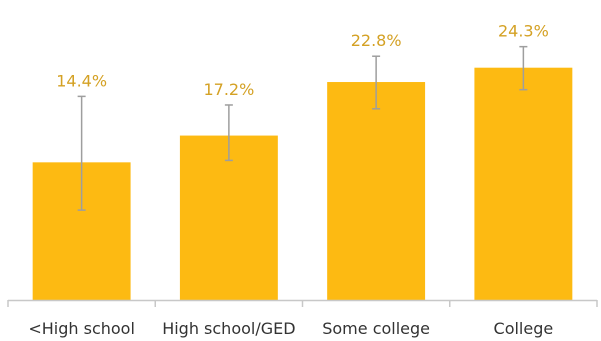  What do you see at coordinates (228, 328) in the screenshot?
I see `category-label: High school/GED` at bounding box center [228, 328].